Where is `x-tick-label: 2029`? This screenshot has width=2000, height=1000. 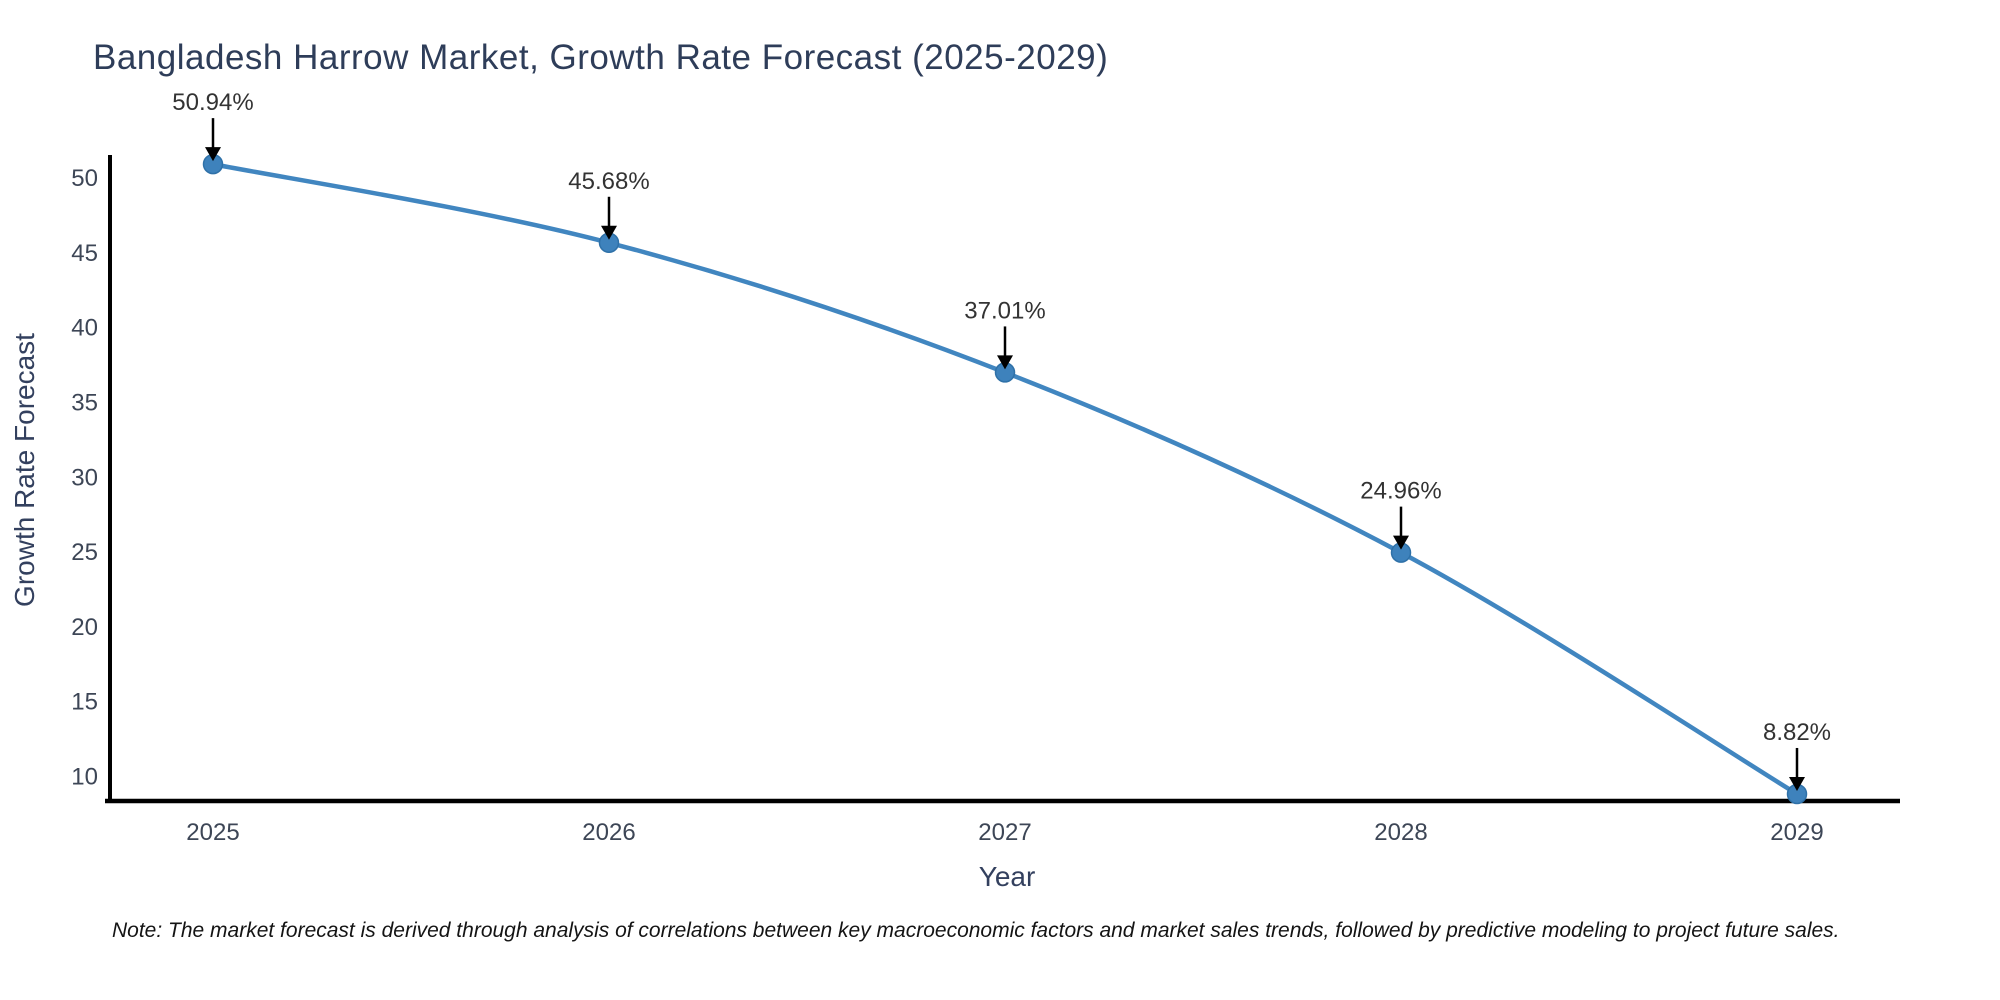
x-tick-label: 2029 is located at coordinates (1796, 832).